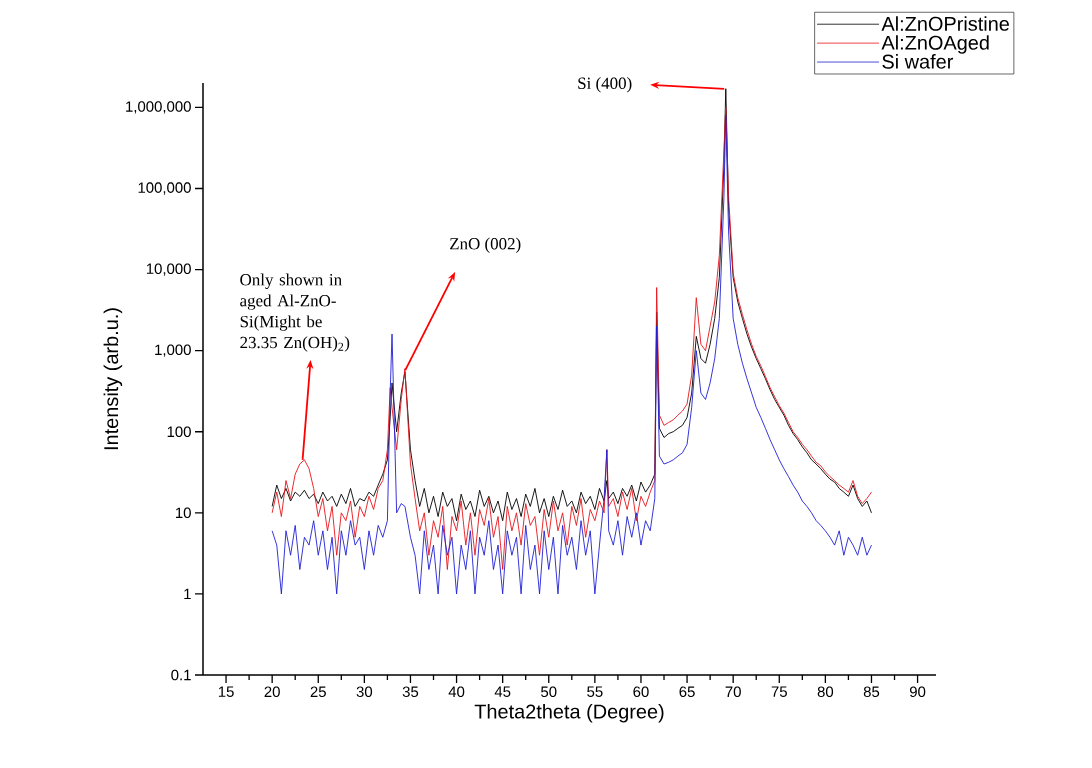  I want to click on y-tick-label: 100,000, so click(164, 188).